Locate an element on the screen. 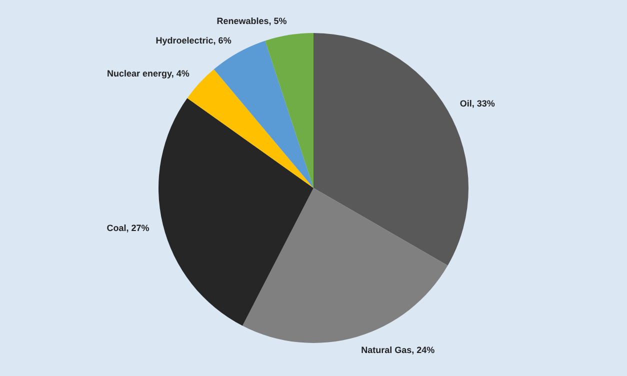  slice-label: Hydroelectric, 6% is located at coordinates (194, 40).